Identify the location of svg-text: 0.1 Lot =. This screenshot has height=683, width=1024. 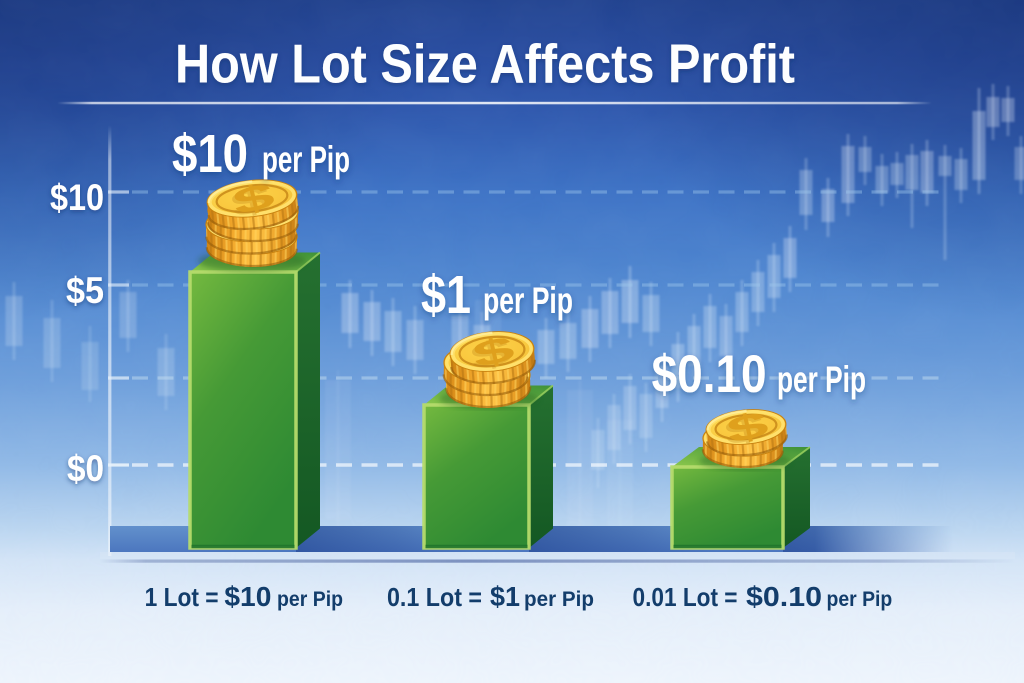
(434, 597).